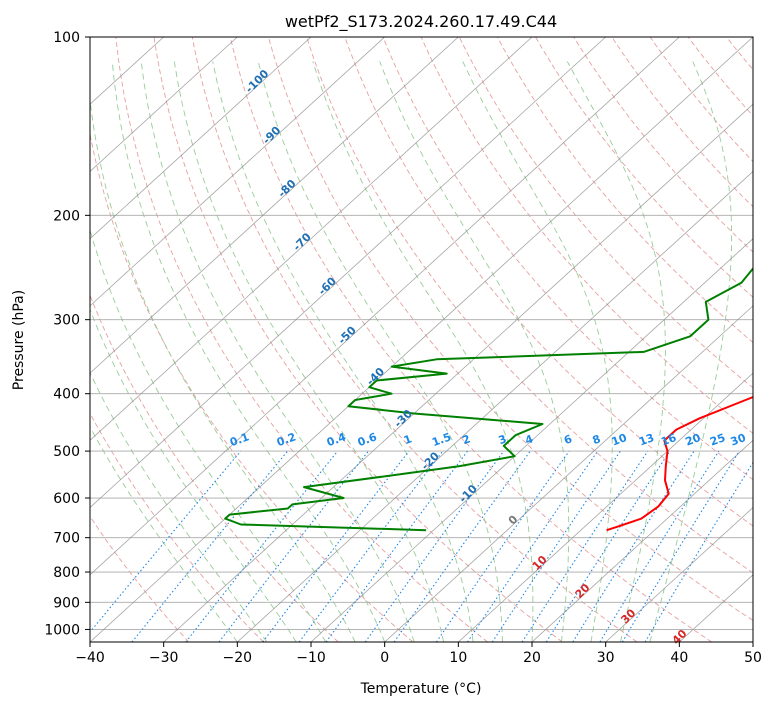 This screenshot has height=712, width=775. What do you see at coordinates (66, 573) in the screenshot?
I see `y-tick-label: 800` at bounding box center [66, 573].